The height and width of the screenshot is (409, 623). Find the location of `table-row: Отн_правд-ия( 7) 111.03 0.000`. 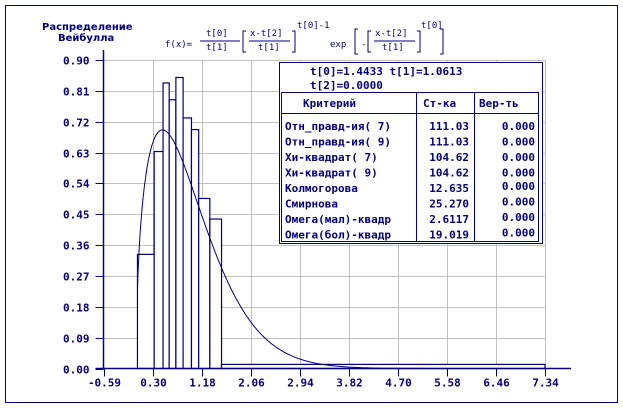

table-row: Отн_правд-ия( 7) 111.03 0.000 is located at coordinates (410, 126).